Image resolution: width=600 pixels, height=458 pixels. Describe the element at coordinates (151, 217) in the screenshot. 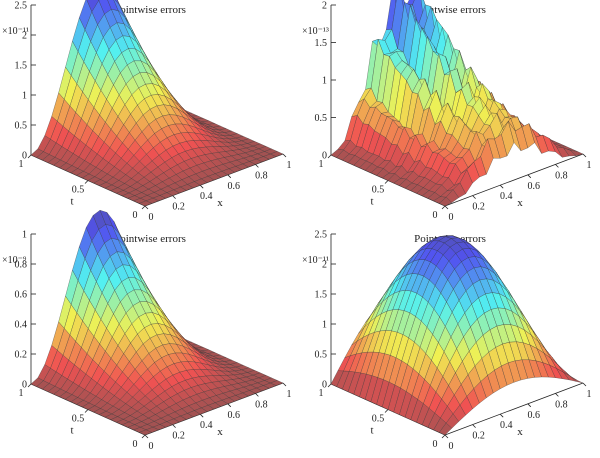

I see `x-tick-label: 0` at that location.